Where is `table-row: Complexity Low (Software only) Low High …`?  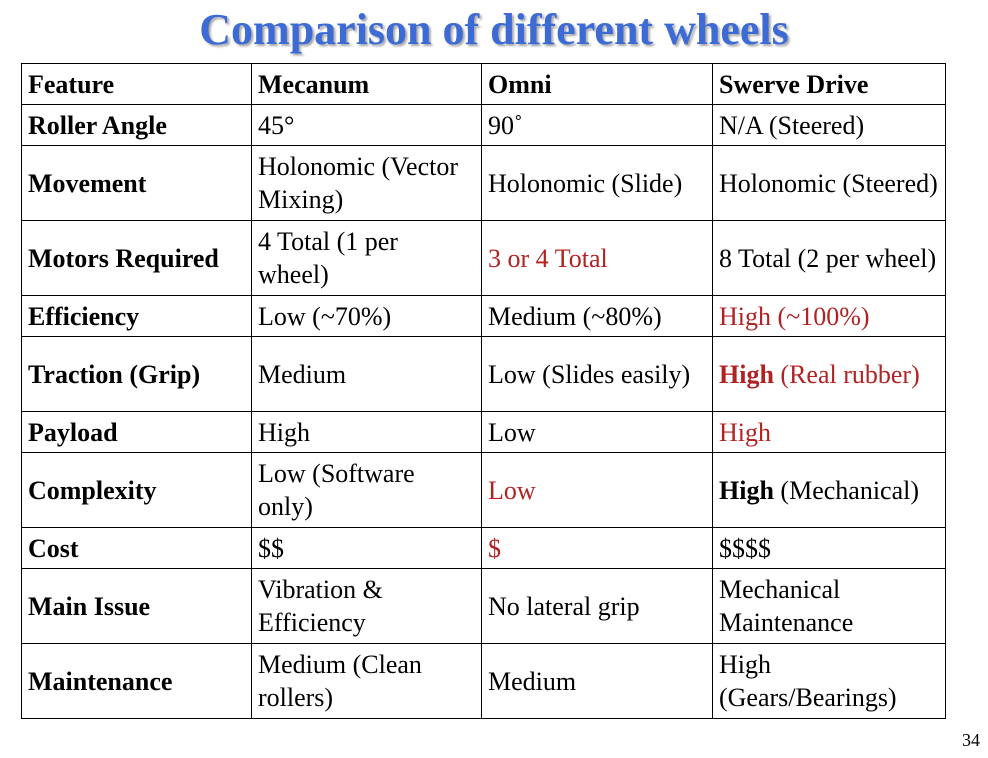
table-row: Complexity Low (Software only) Low High … is located at coordinates (483, 490).